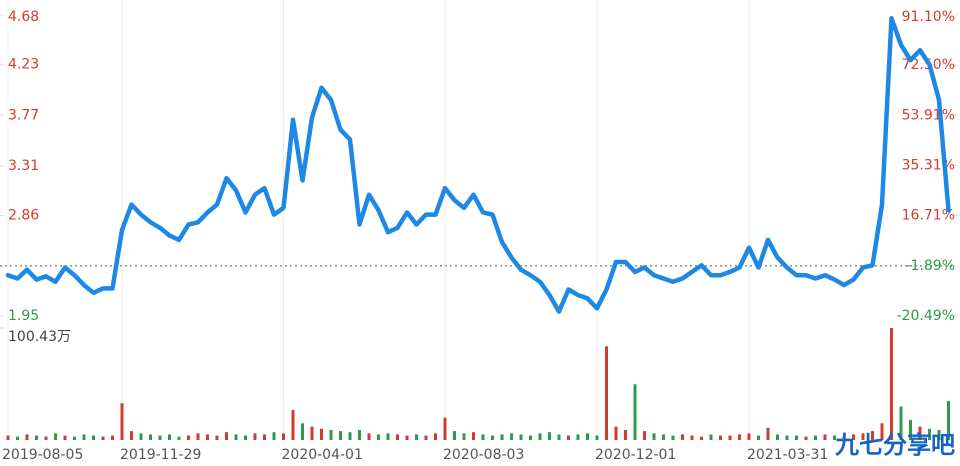 This screenshot has width=960, height=466. What do you see at coordinates (23, 65) in the screenshot?
I see `y-tick-label: 4.23` at bounding box center [23, 65].